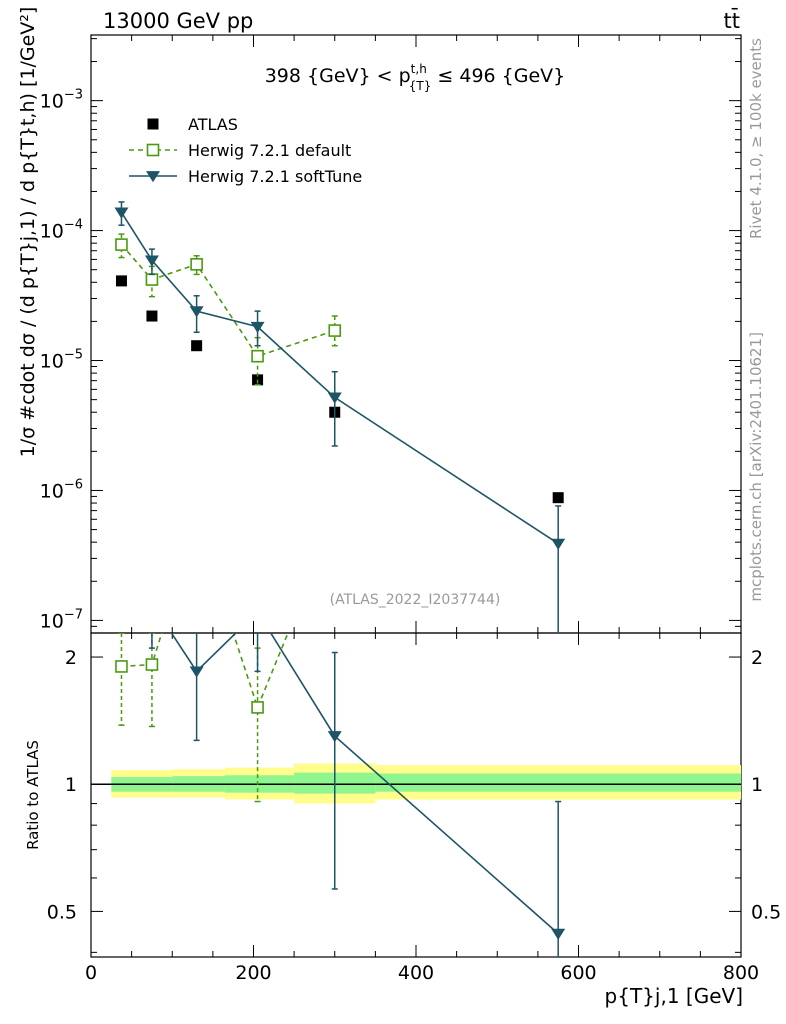 The image size is (786, 1024). What do you see at coordinates (756, 138) in the screenshot?
I see `rivet-label: Rivet 4.1.0, ≥ 100k events` at bounding box center [756, 138].